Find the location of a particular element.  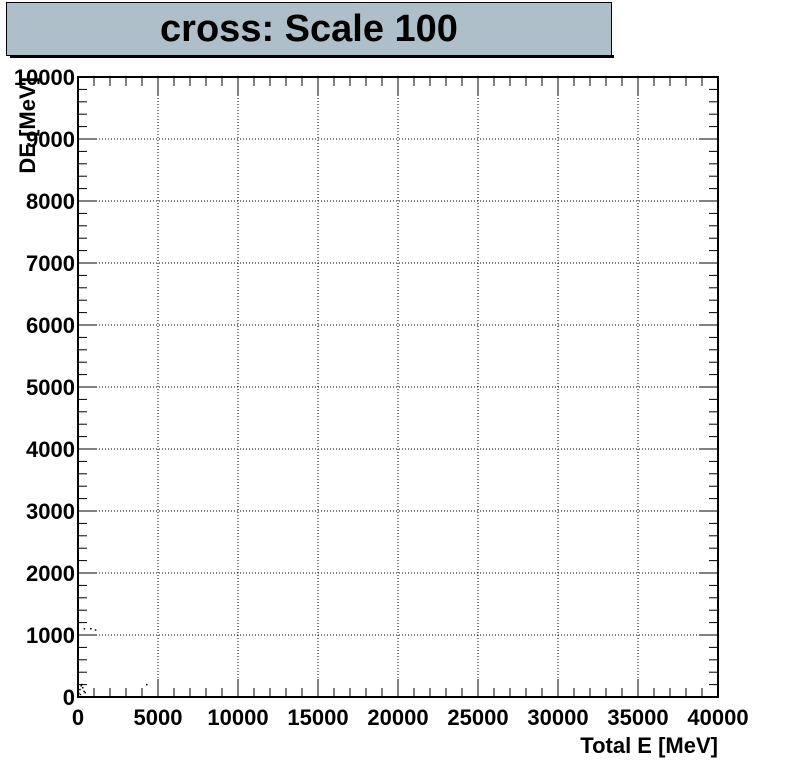

y-tick-label: 8000 is located at coordinates (50, 201).